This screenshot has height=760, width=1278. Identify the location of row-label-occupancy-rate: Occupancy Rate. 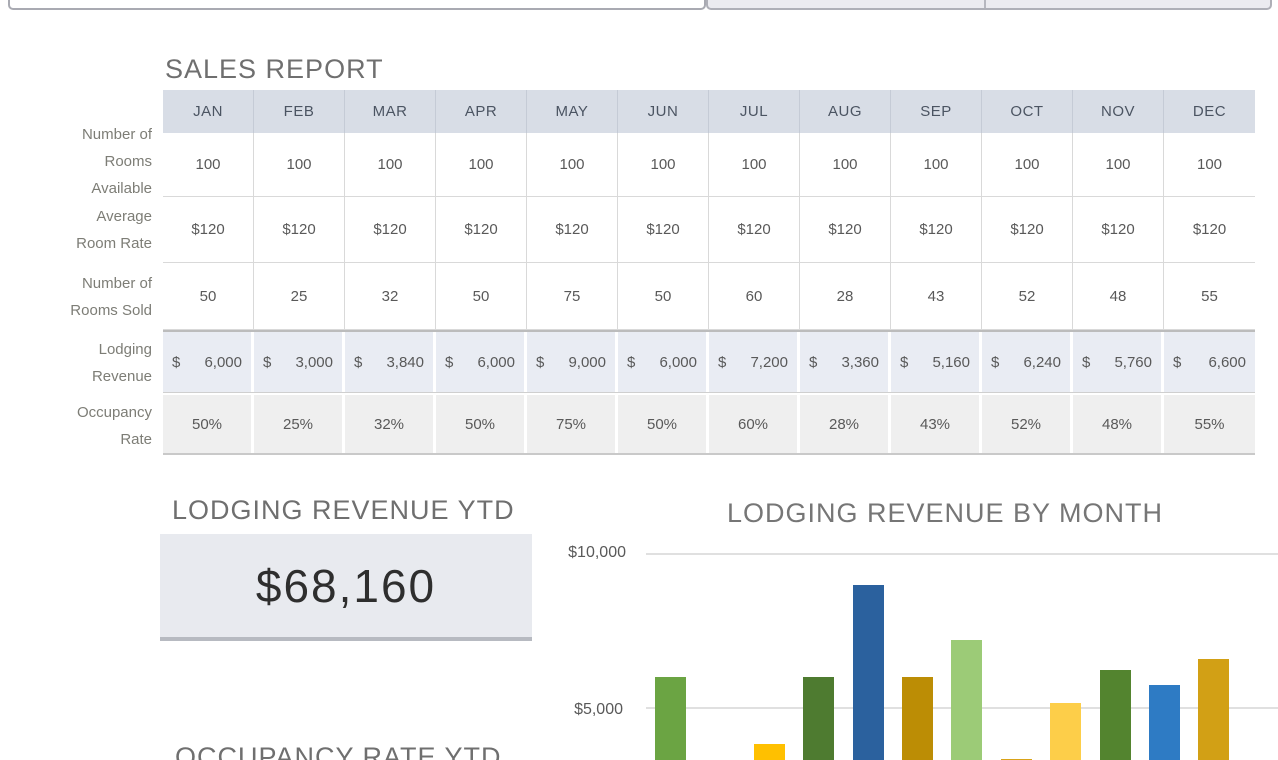
(114, 426).